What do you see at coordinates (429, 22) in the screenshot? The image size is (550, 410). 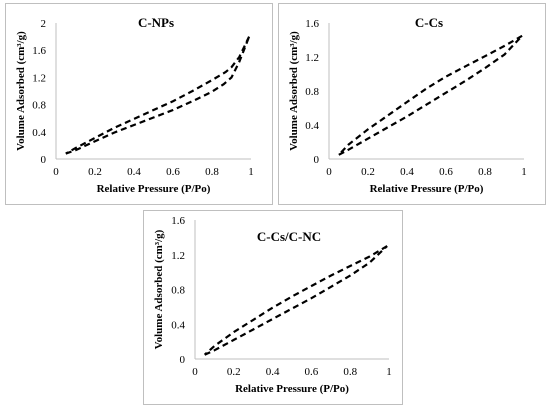 I see `chart-title: C-Cs` at bounding box center [429, 22].